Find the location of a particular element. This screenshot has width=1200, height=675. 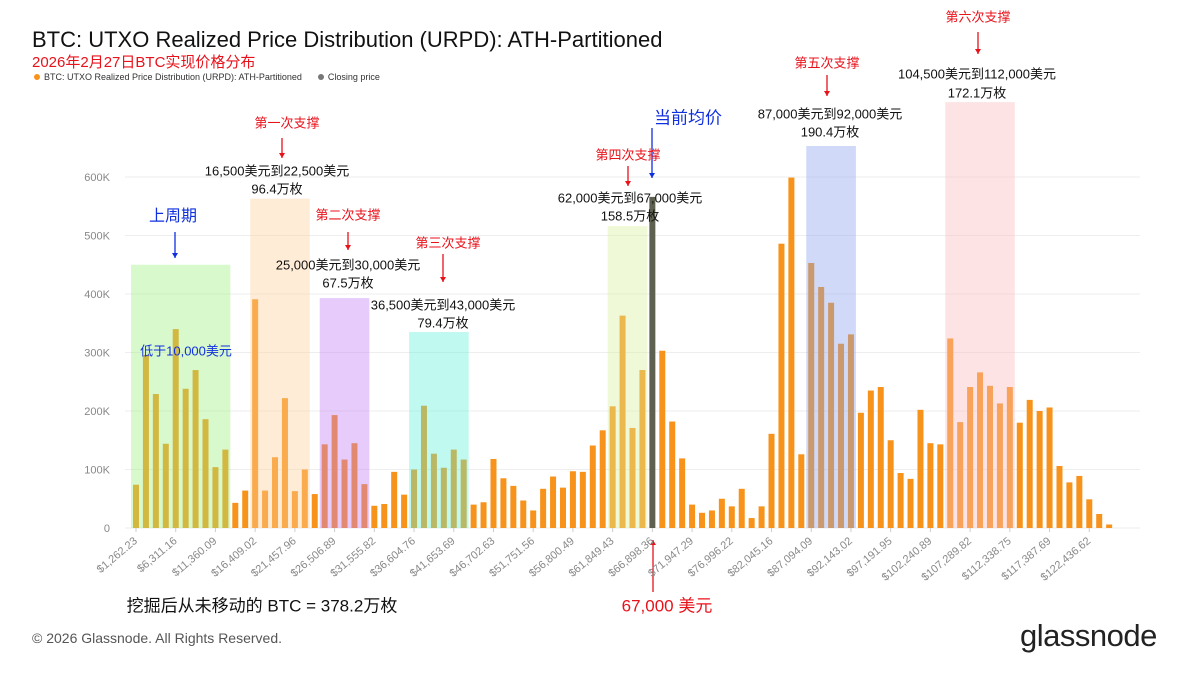

support-6-amount: 172.1万枚 is located at coordinates (977, 93).